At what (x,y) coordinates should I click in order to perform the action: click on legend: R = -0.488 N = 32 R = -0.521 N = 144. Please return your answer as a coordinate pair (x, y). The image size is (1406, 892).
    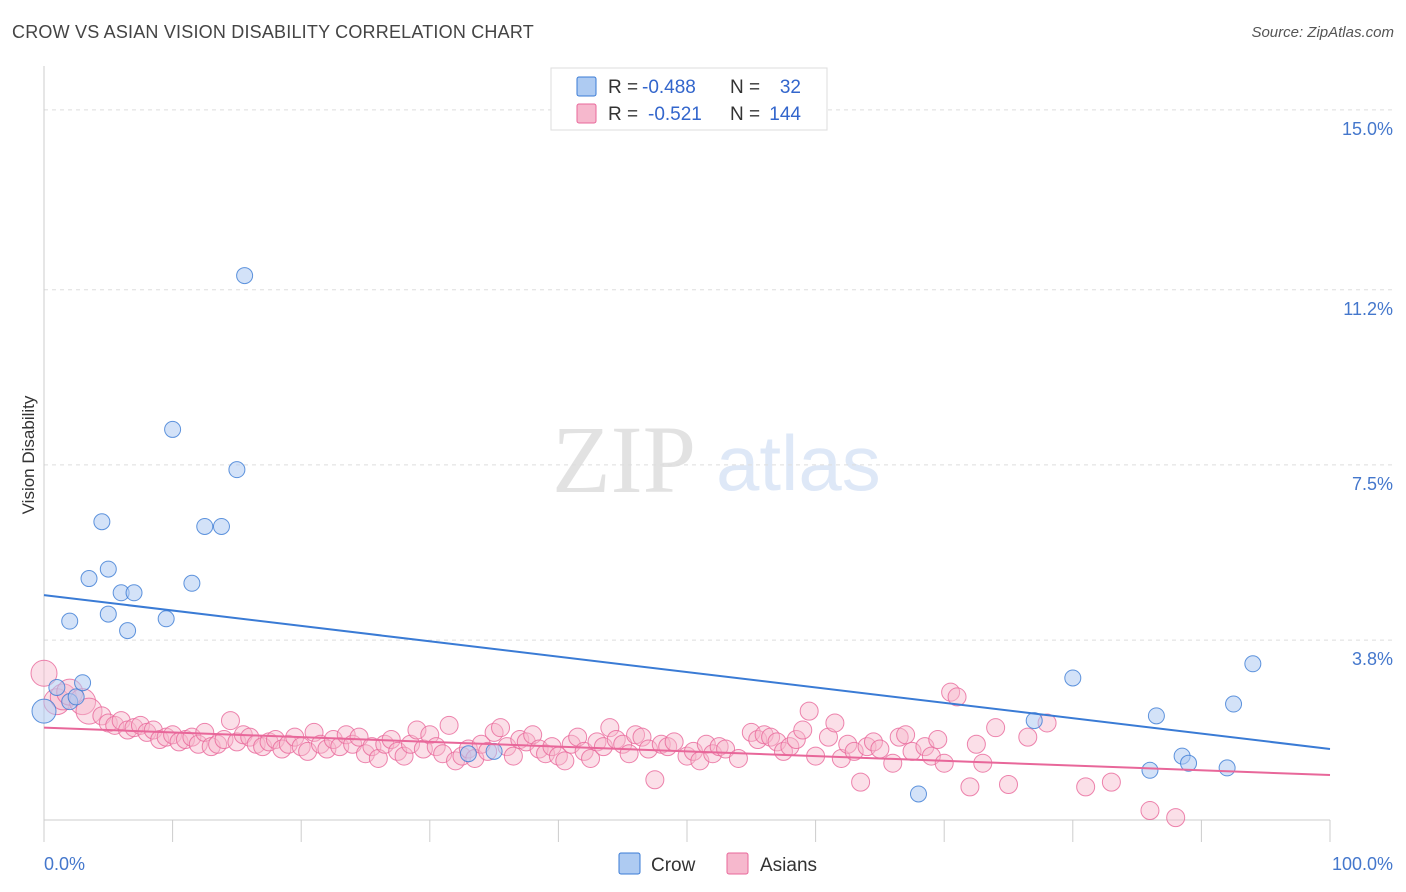
    Looking at the image, I should click on (689, 99).